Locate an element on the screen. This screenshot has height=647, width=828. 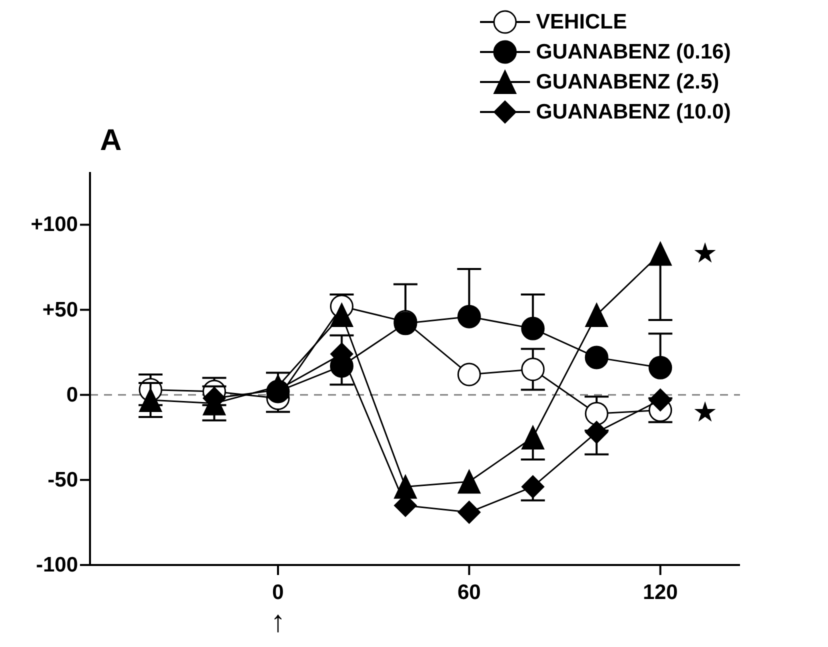
y-tick-label: +100 is located at coordinates (54, 224).